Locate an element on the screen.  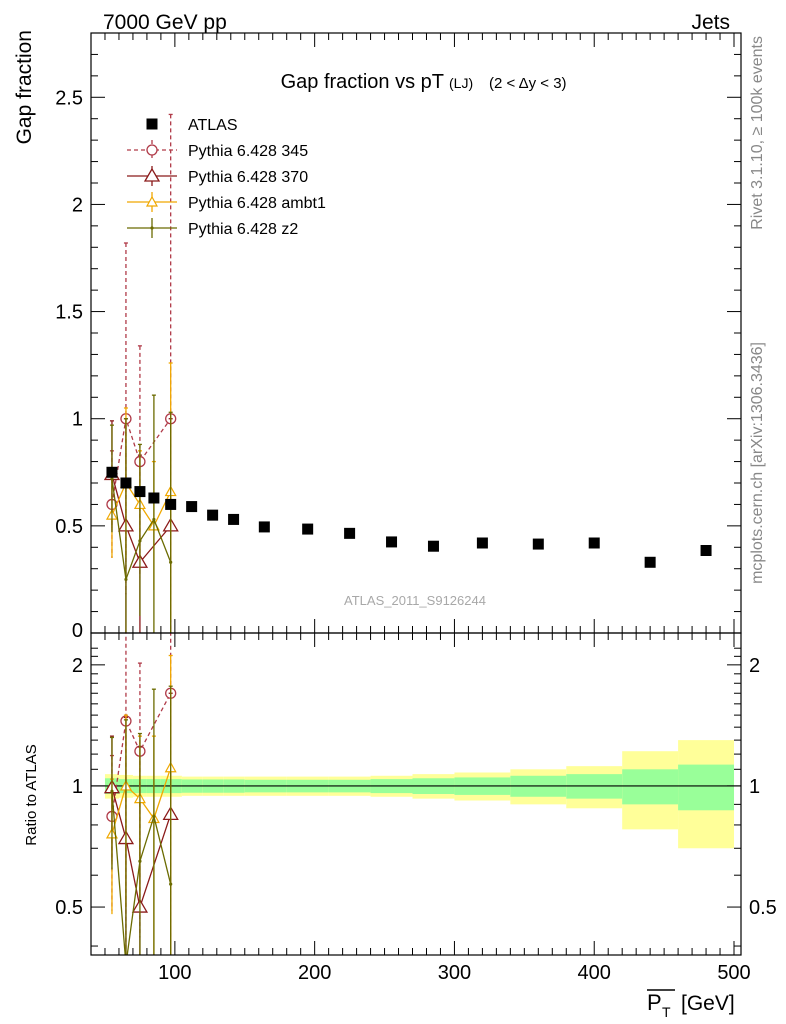
ratio-y-tick-label-right: 2 is located at coordinates (754, 666).